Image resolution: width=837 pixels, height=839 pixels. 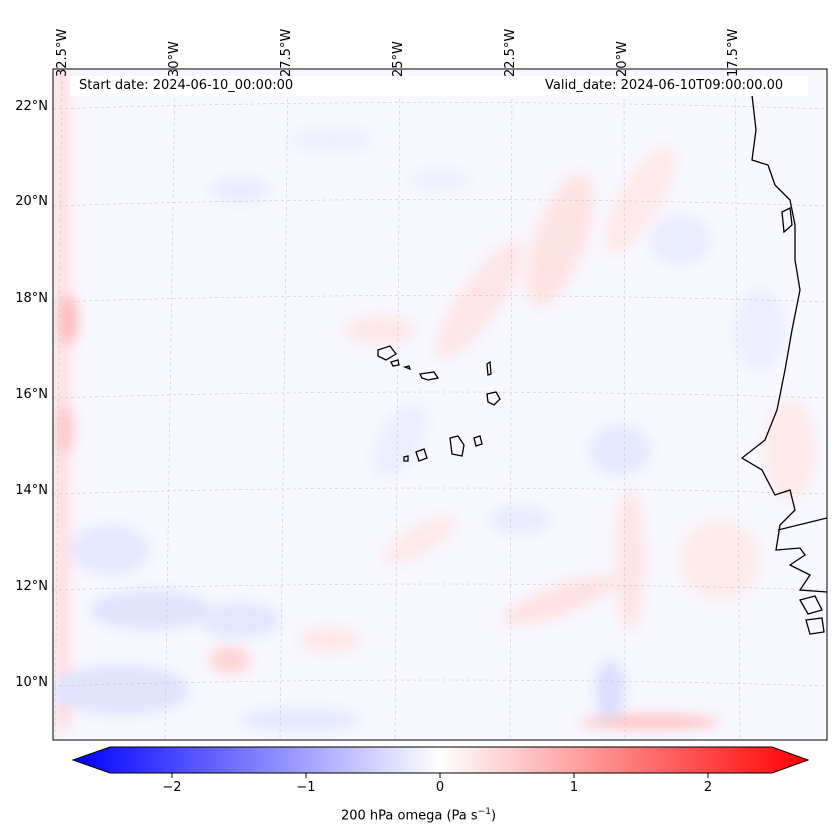 I want to click on lat-label: 16°N, so click(x=31, y=394).